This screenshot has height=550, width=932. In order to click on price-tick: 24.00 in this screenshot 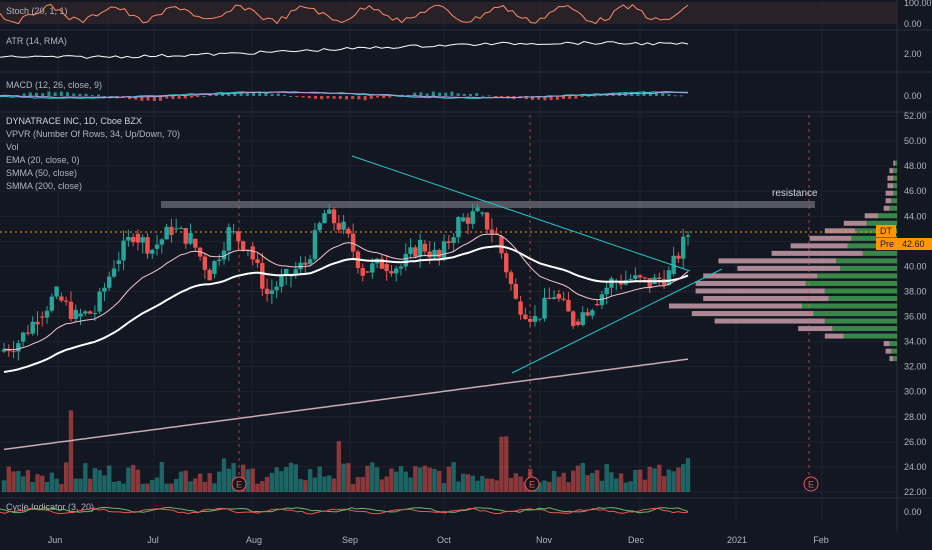, I will do `click(915, 467)`.